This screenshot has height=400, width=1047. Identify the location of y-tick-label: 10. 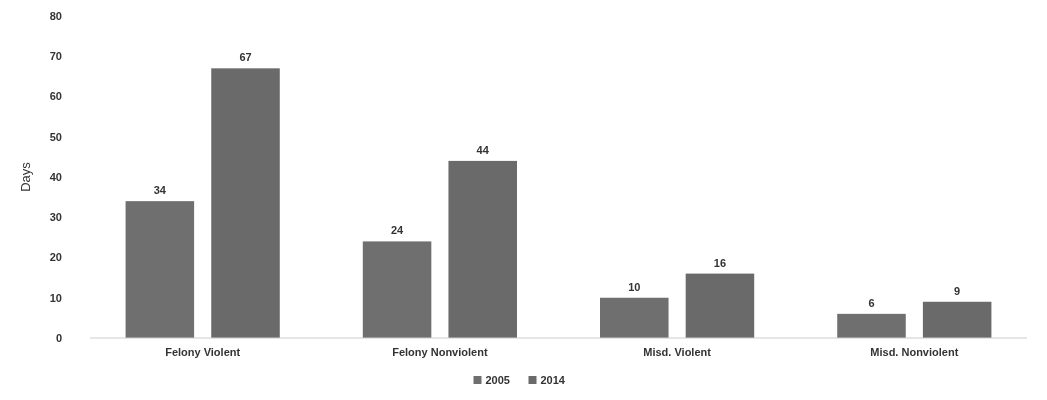
(55, 297).